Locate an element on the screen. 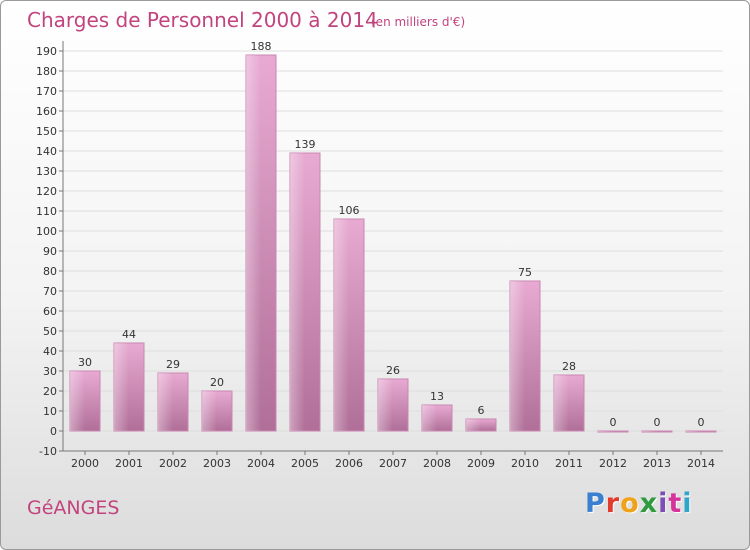 This screenshot has width=750, height=550. y-tick-label: 100 is located at coordinates (46, 231).